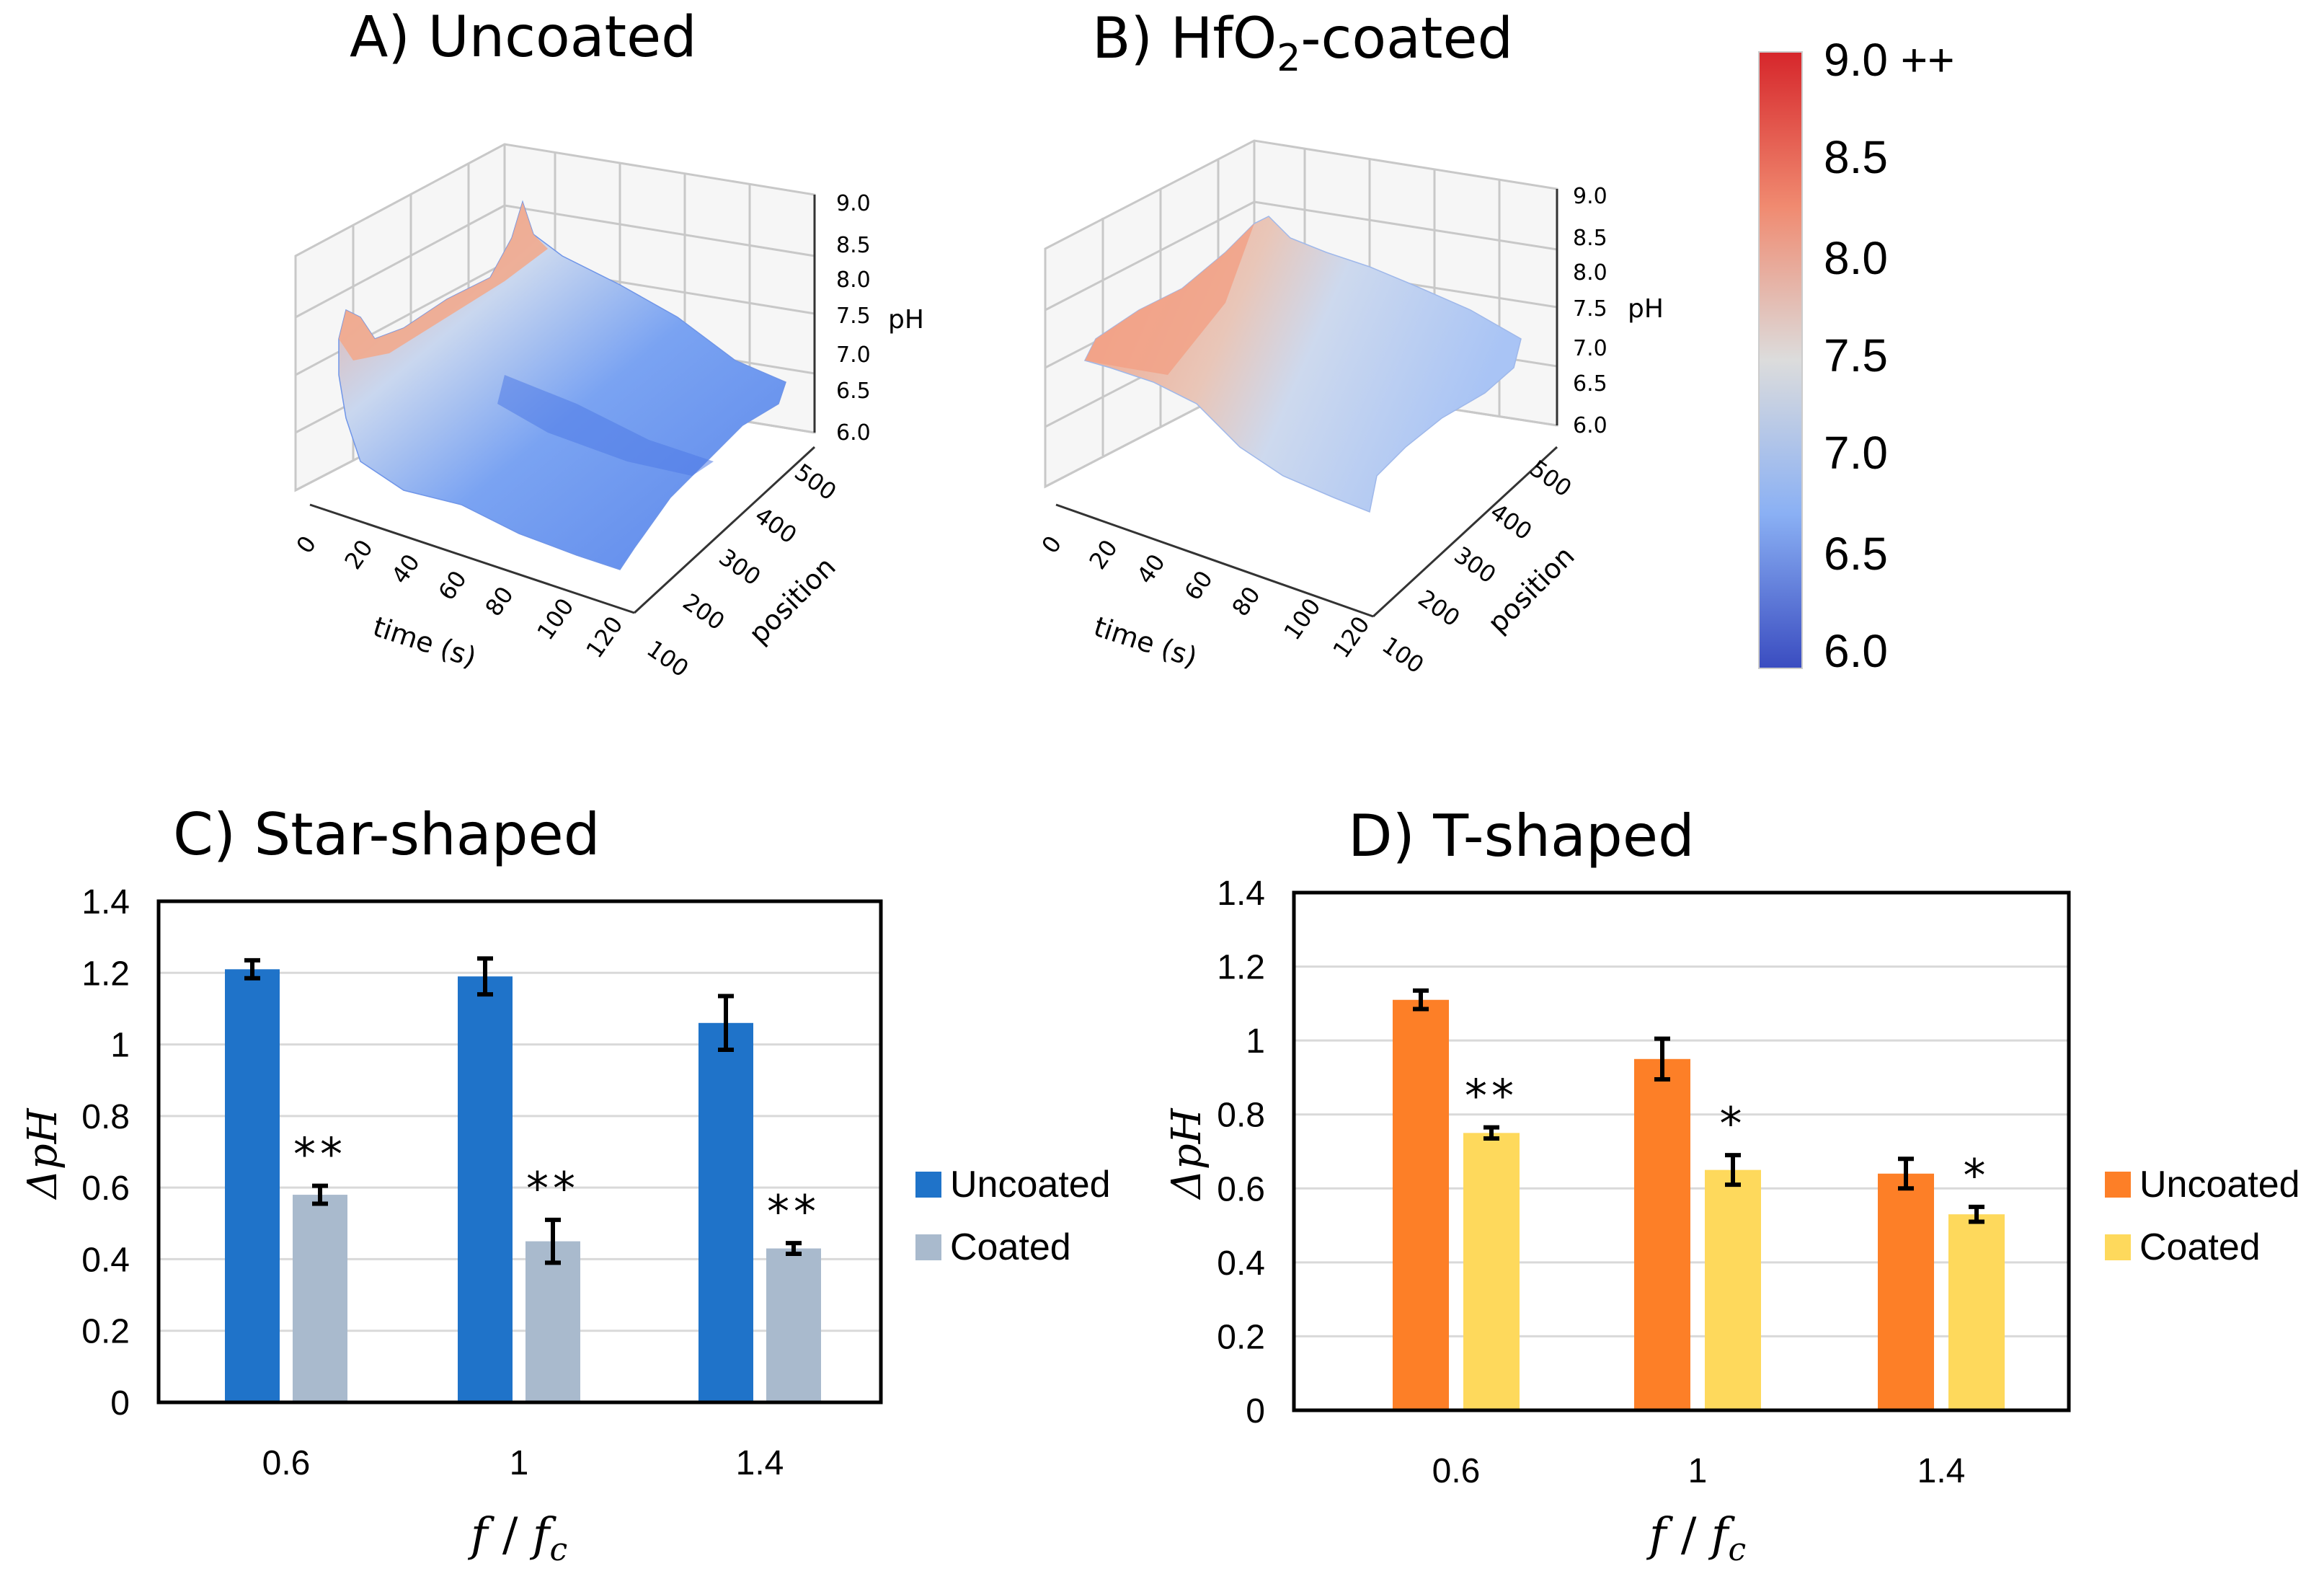 This screenshot has height=1579, width=2324. I want to click on panel-c-y-tick-label: 1.4, so click(105, 902).